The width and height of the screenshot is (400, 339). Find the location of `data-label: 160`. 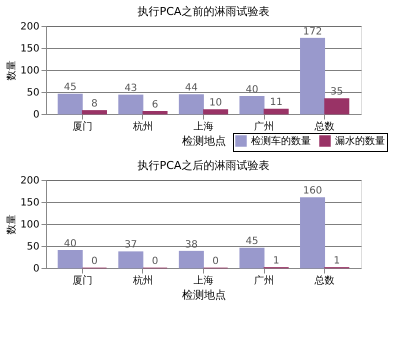

data-label: 160 is located at coordinates (312, 191).